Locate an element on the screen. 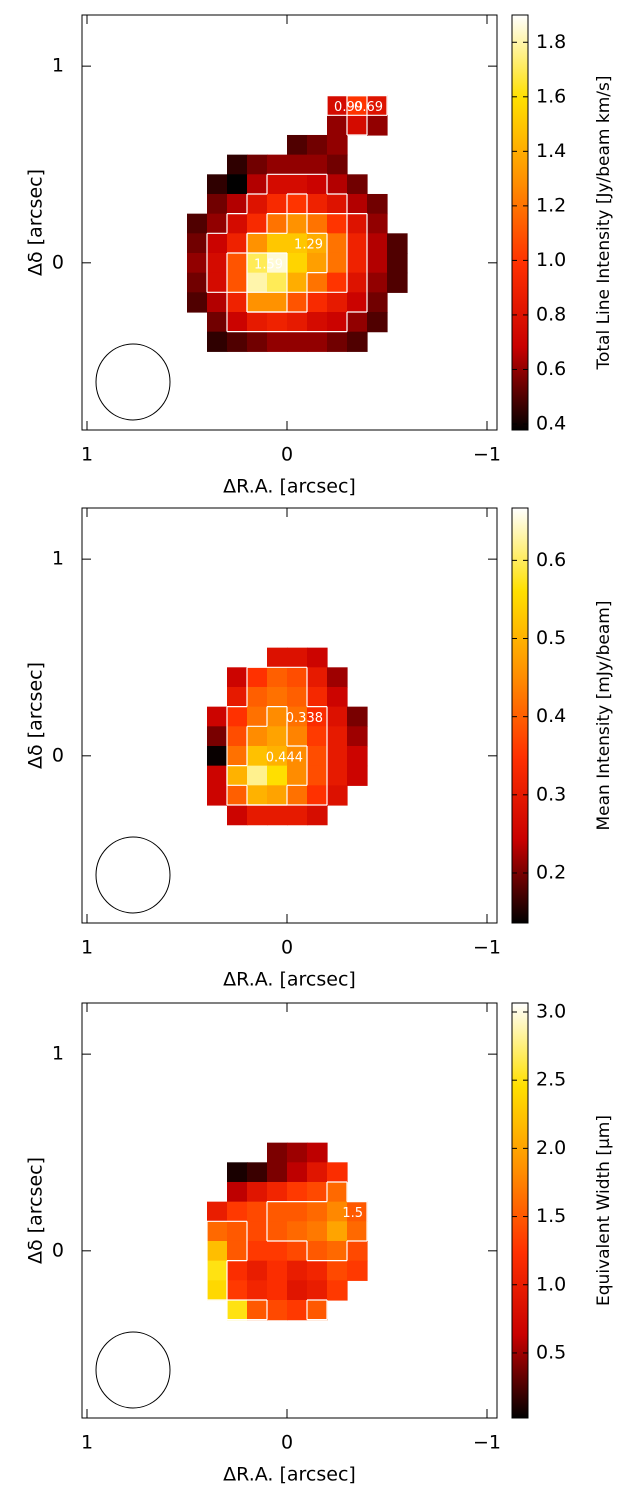 The image size is (623, 1501). x-tick-label: −1 is located at coordinates (487, 455).